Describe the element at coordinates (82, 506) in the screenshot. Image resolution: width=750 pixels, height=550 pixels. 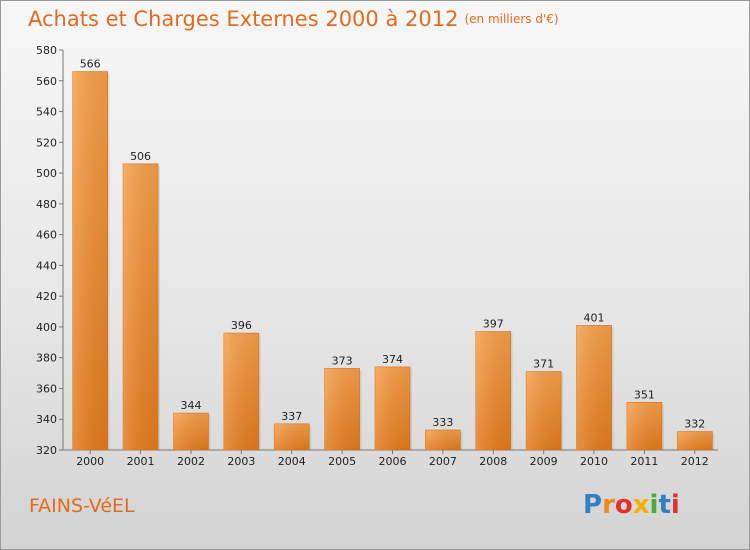
I see `commune-name: FAINS-VéEL` at that location.